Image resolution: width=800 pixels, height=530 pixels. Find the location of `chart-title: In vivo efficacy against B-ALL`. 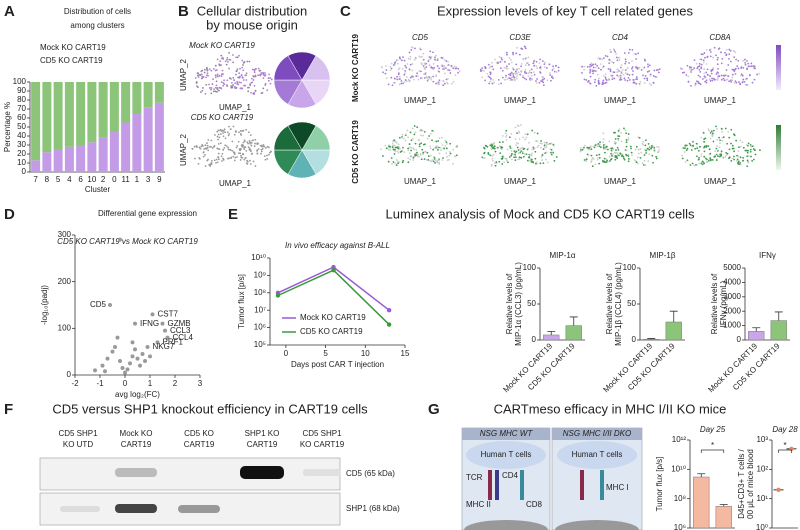

chart-title: In vivo efficacy against B-ALL is located at coordinates (337, 245).